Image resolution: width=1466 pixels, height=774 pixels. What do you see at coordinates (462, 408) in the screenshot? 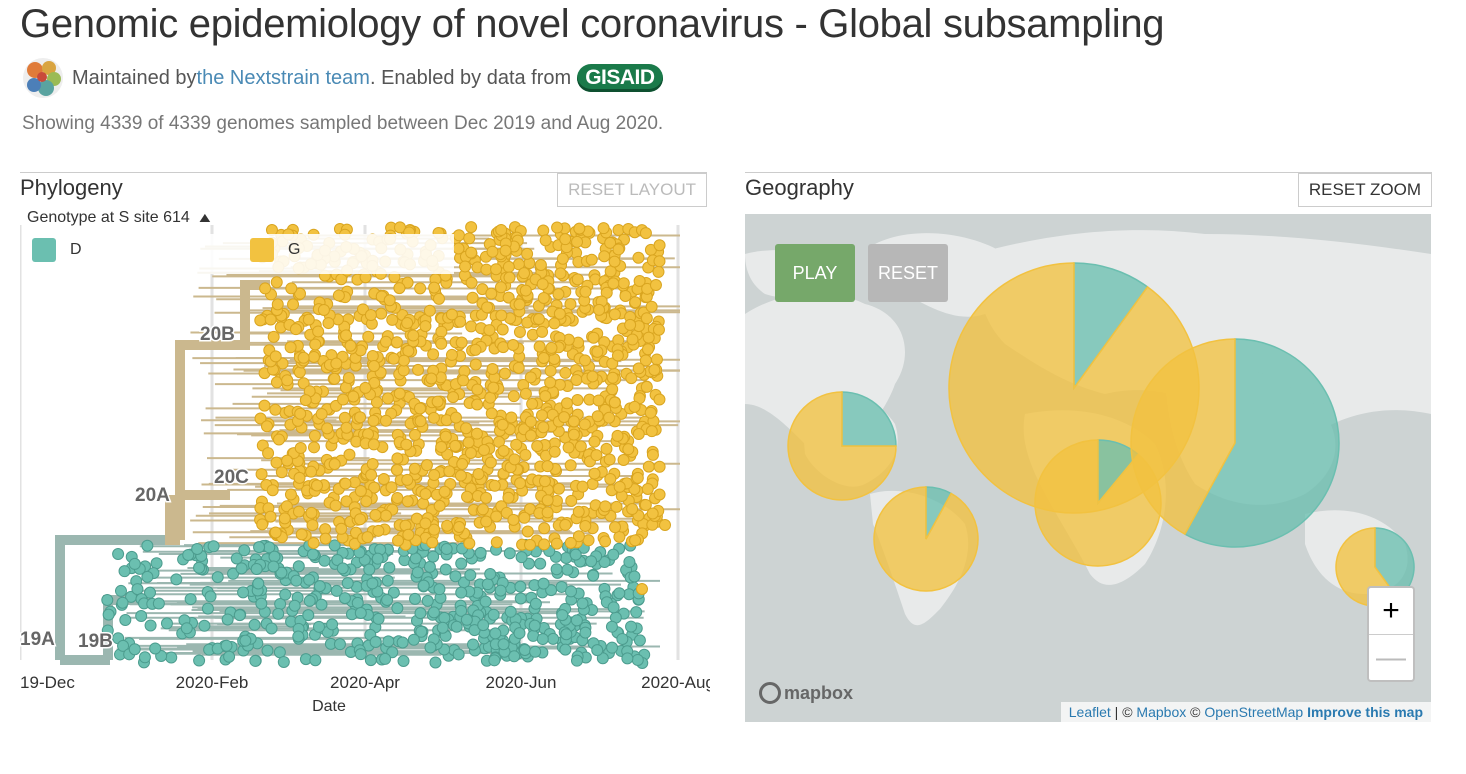
I see `tips-genotype-g` at bounding box center [462, 408].